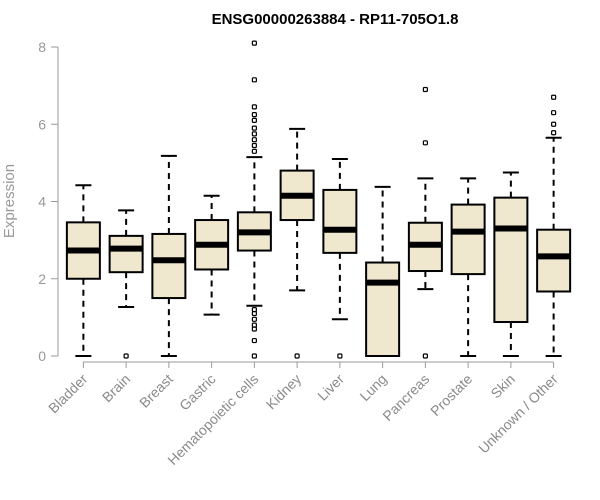 This screenshot has width=600, height=500. I want to click on y-tick-label: 6, so click(42, 124).